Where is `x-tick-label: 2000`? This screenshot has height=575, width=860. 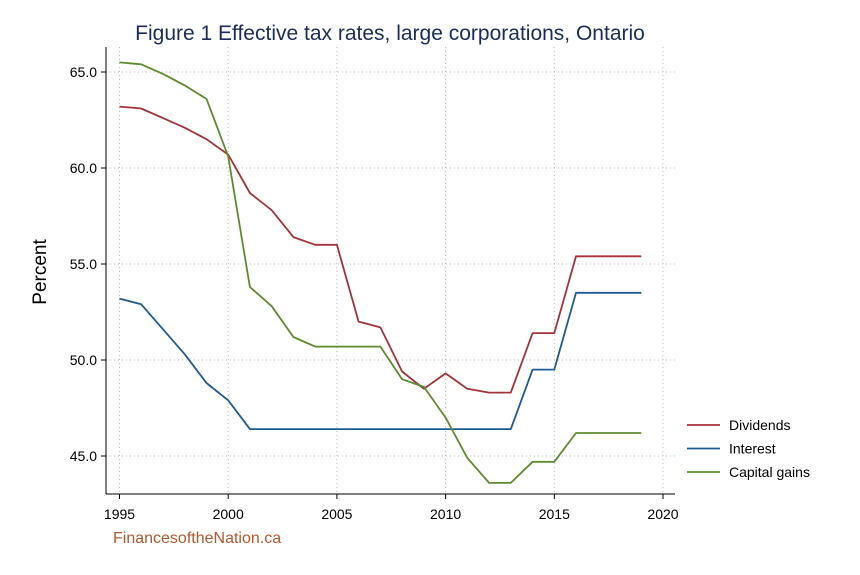
x-tick-label: 2000 is located at coordinates (228, 514).